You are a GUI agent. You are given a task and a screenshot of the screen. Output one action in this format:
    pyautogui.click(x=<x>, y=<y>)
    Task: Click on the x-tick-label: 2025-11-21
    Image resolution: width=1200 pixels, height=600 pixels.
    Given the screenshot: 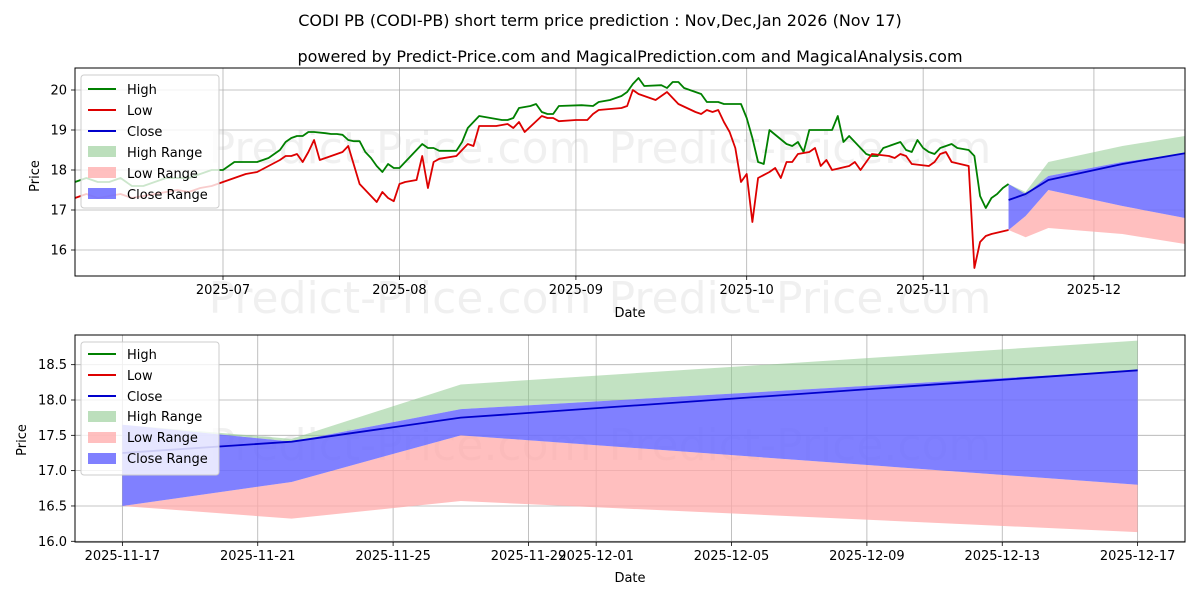 What is the action you would take?
    pyautogui.click(x=258, y=556)
    